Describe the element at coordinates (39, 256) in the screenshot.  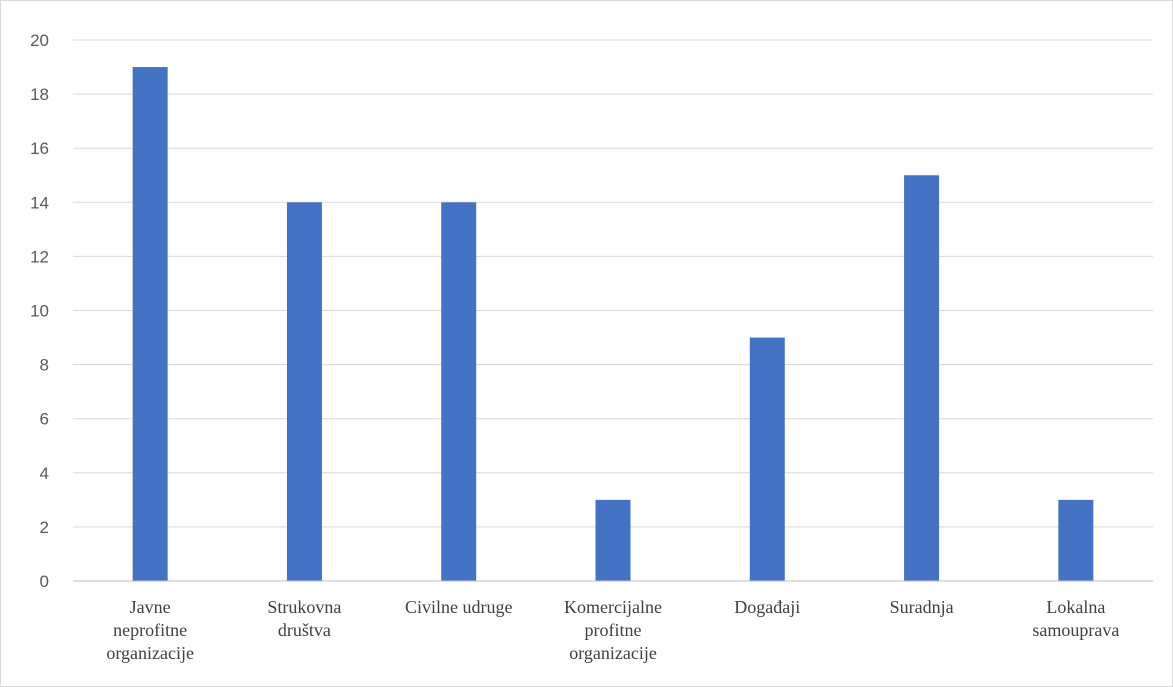
I see `y-tick-label: 12` at that location.